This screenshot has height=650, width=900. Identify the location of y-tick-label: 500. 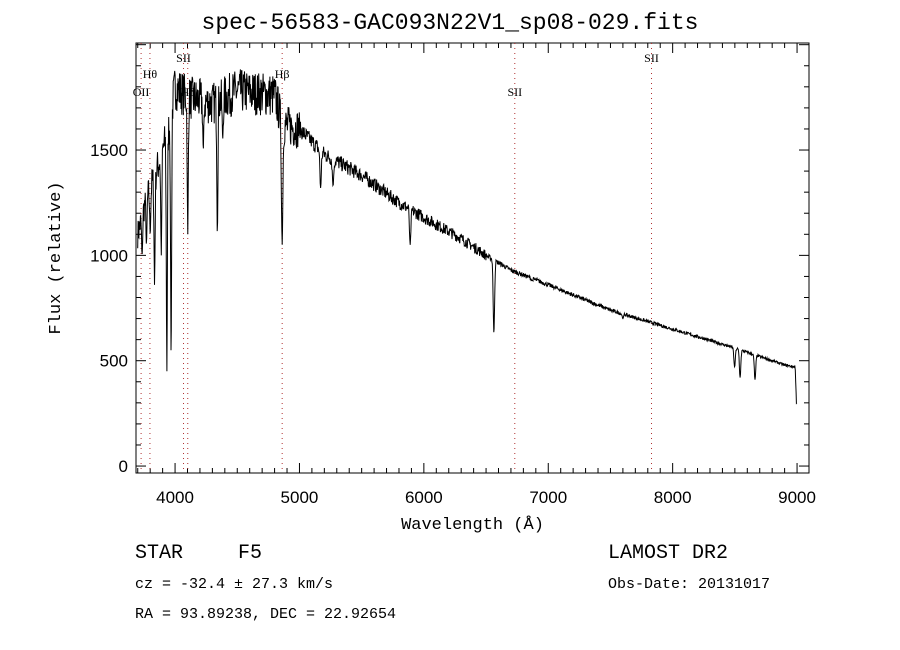
(114, 361).